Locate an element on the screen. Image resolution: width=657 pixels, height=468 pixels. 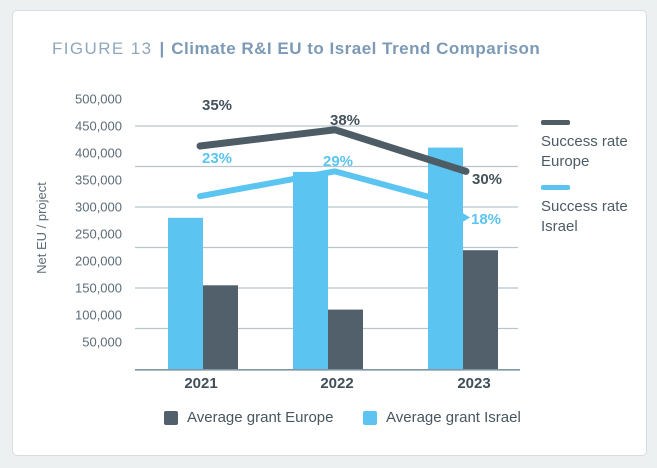
legend-item-average-grant-europe: Average grant Europe is located at coordinates (249, 417).